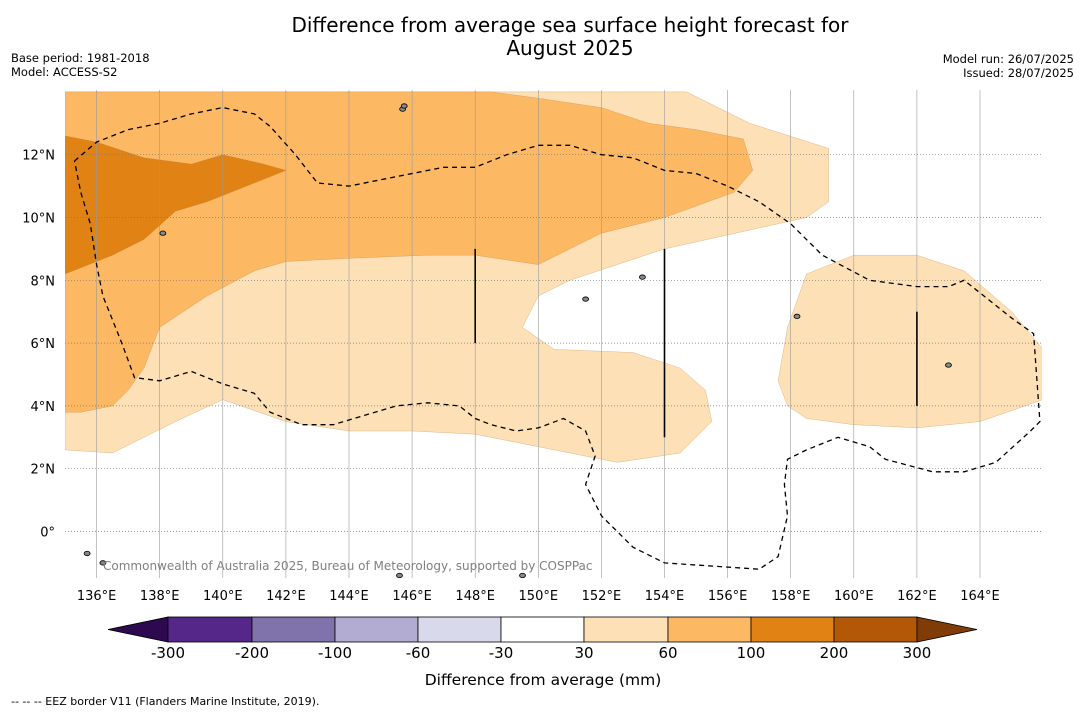 The height and width of the screenshot is (713, 1085). I want to click on colorbar-tick-3: -60, so click(418, 653).